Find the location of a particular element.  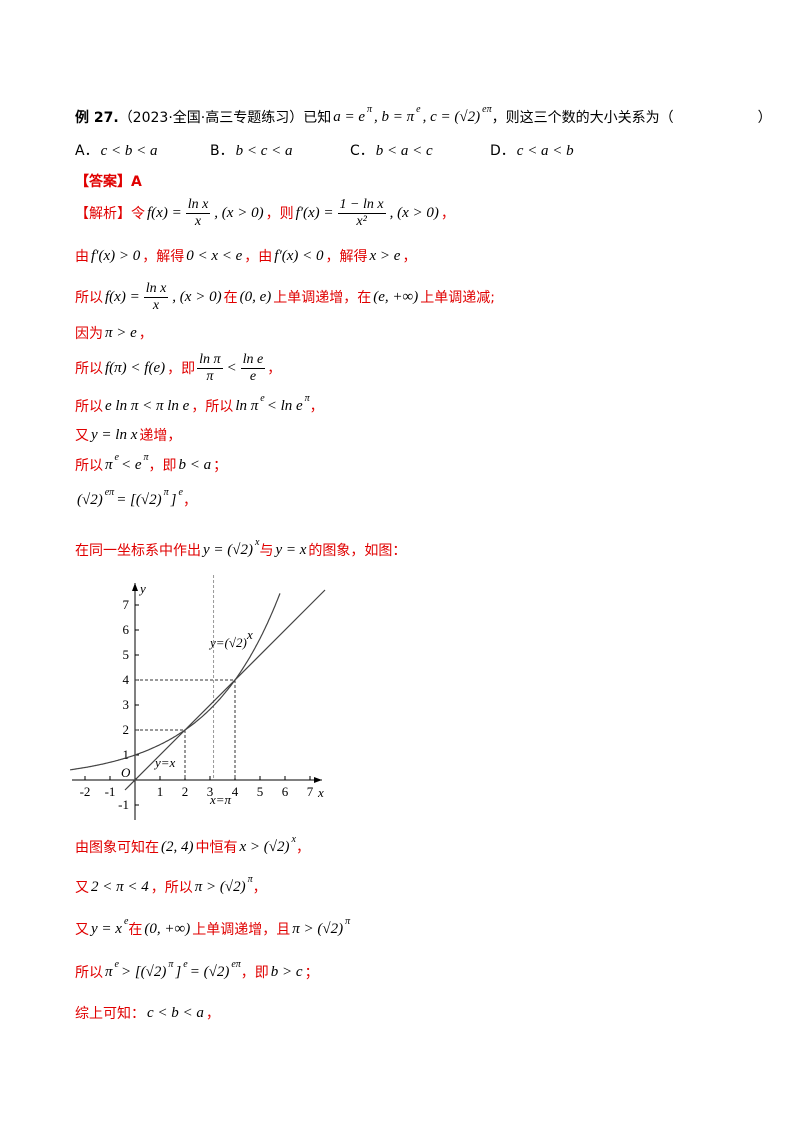

y-axis-label: y is located at coordinates (142, 588).